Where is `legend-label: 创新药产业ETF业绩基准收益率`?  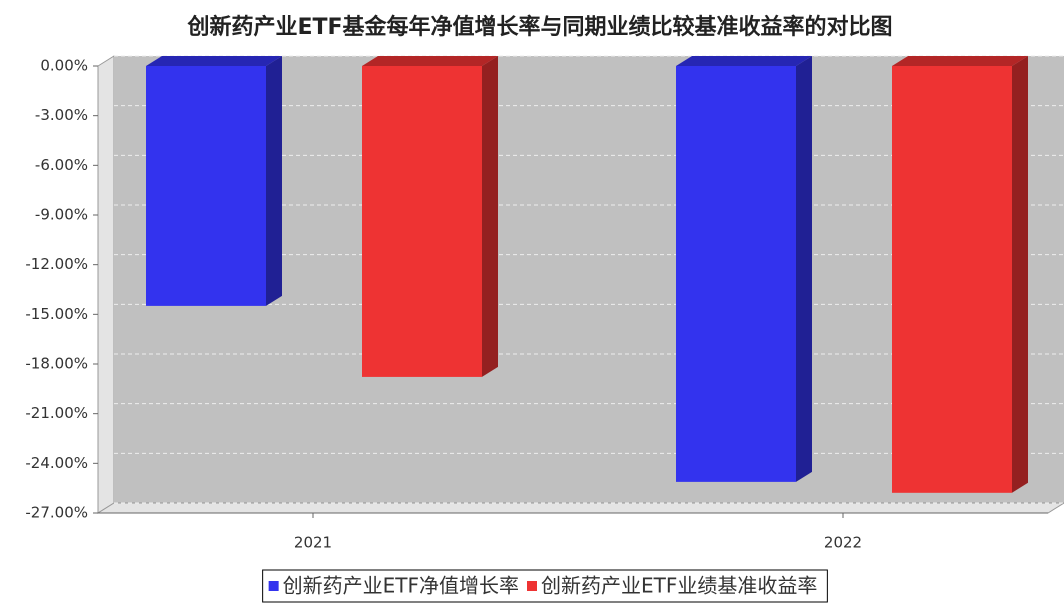 legend-label: 创新药产业ETF业绩基准收益率 is located at coordinates (679, 586).